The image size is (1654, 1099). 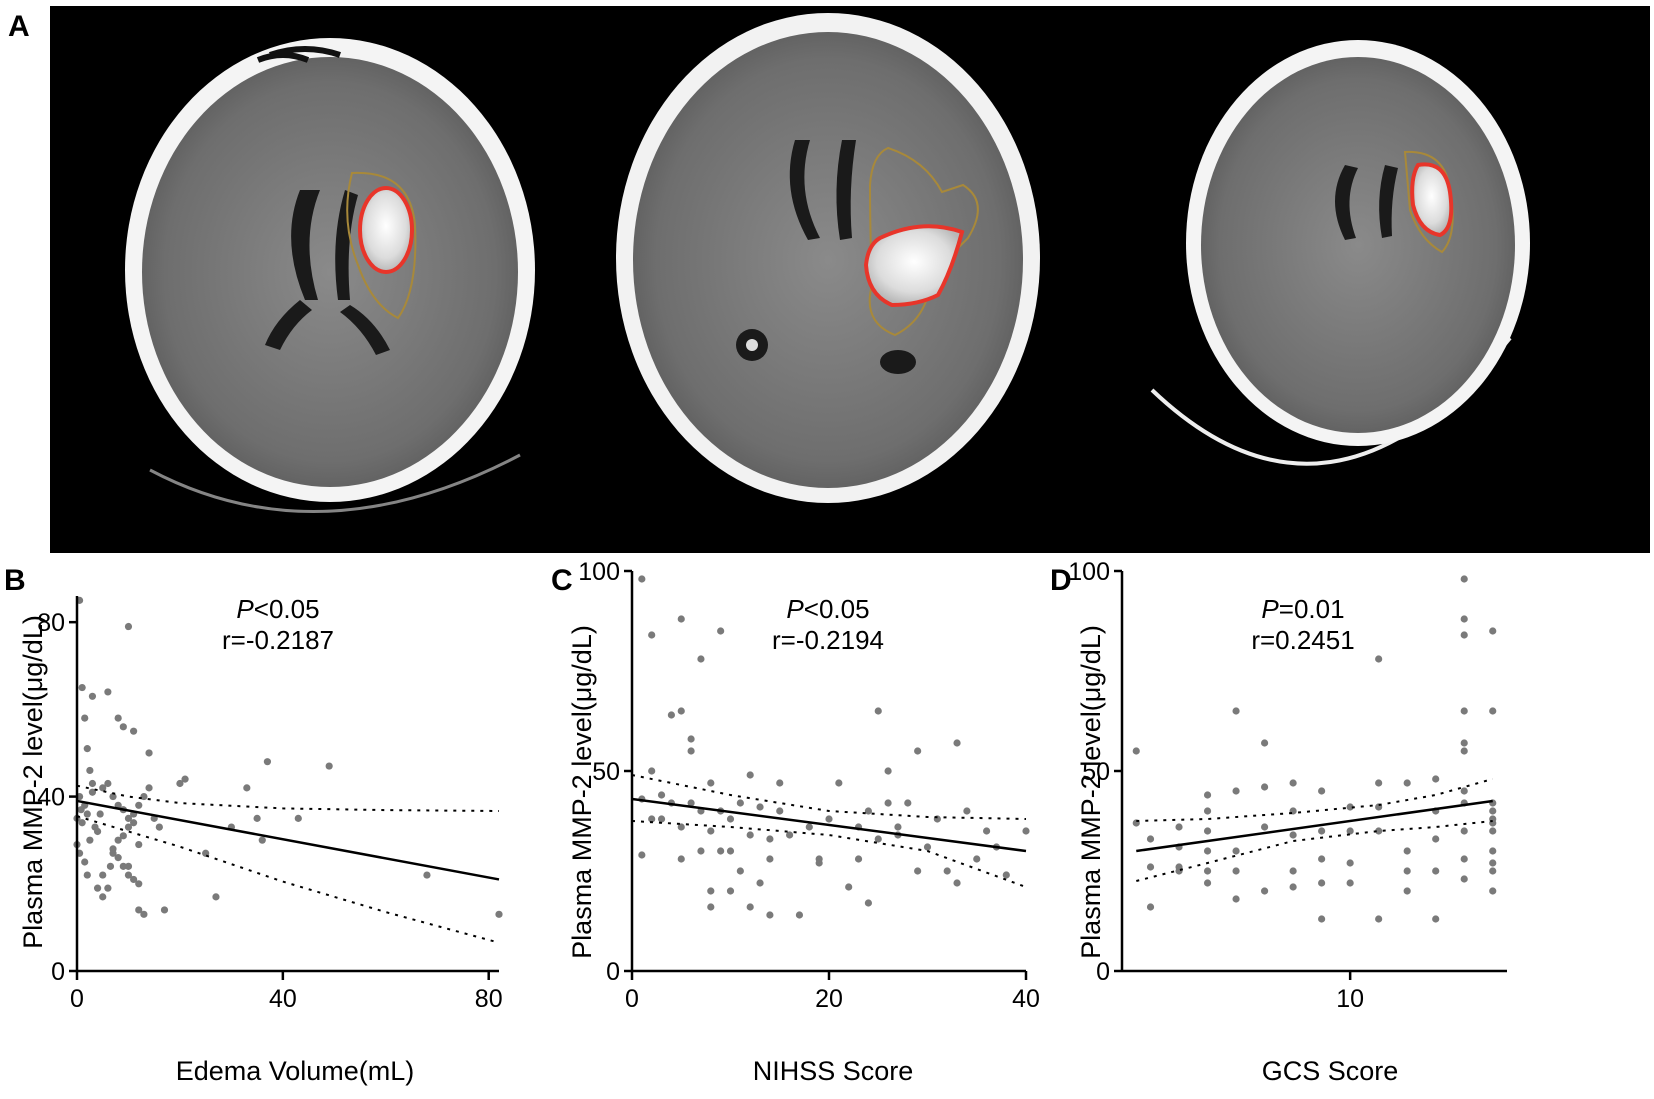 What do you see at coordinates (828, 640) in the screenshot?
I see `chart-c-r-value: r=-0.2194` at bounding box center [828, 640].